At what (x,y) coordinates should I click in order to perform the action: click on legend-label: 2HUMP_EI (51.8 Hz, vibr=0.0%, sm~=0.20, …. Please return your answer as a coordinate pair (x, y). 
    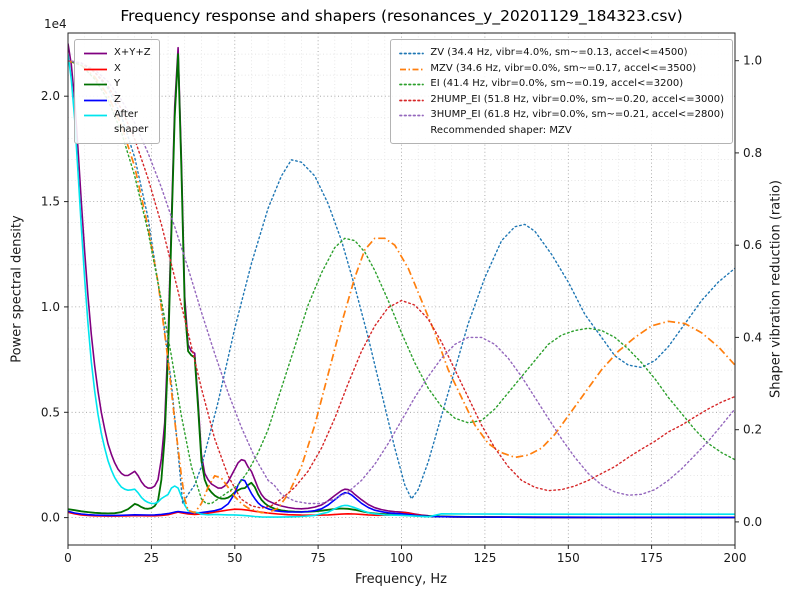
    Looking at the image, I should click on (577, 99).